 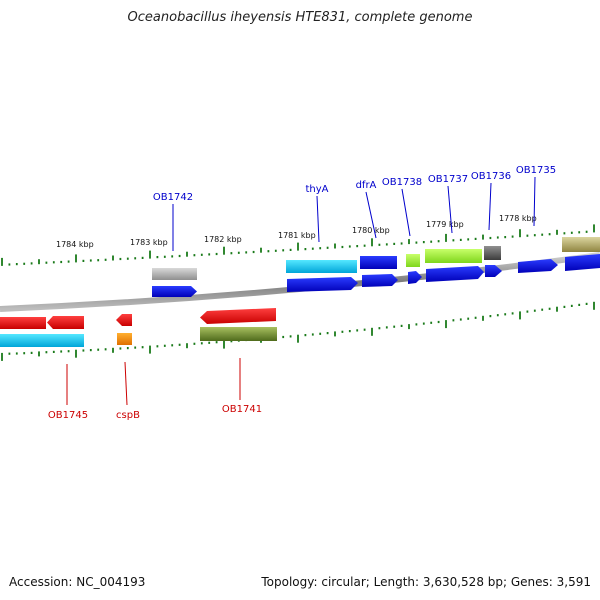 What do you see at coordinates (238, 334) in the screenshot?
I see `gene-ob1741-lower` at bounding box center [238, 334].